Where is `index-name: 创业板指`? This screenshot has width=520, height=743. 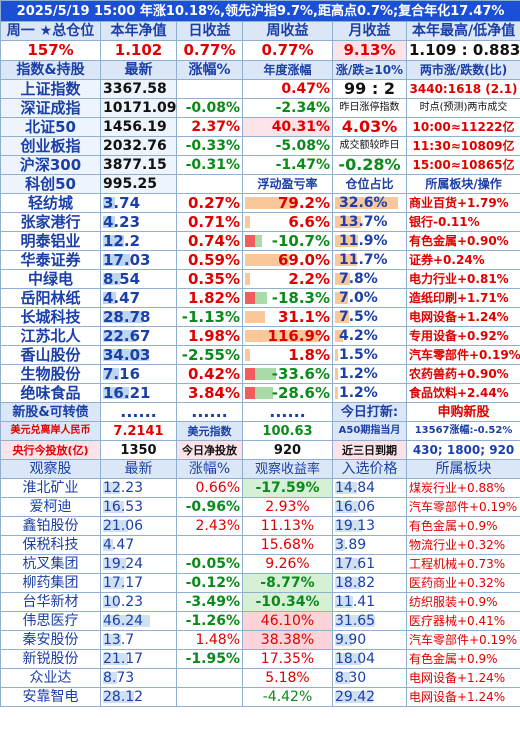
index-name: 创业板指 is located at coordinates (50, 146).